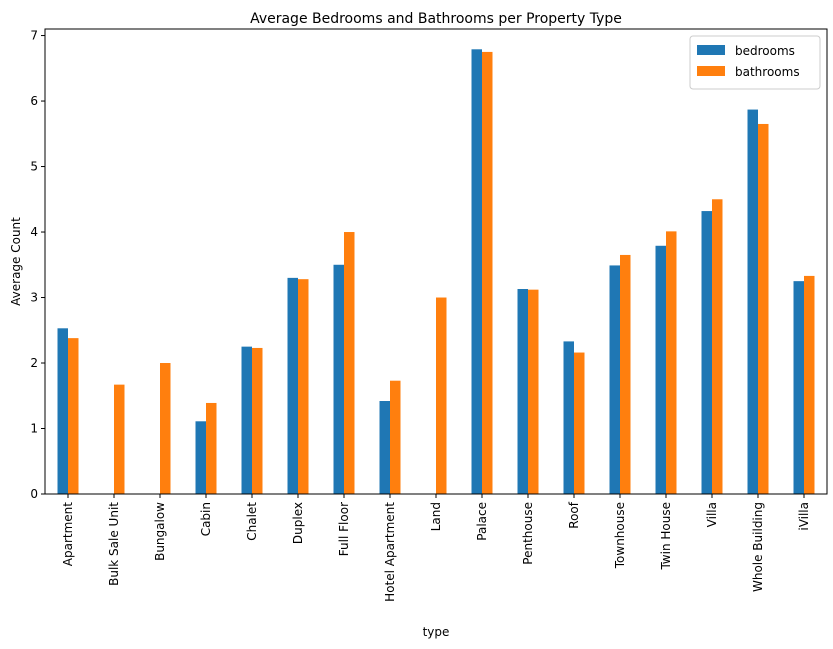  What do you see at coordinates (34, 232) in the screenshot?
I see `y-tick-label: 4` at bounding box center [34, 232].